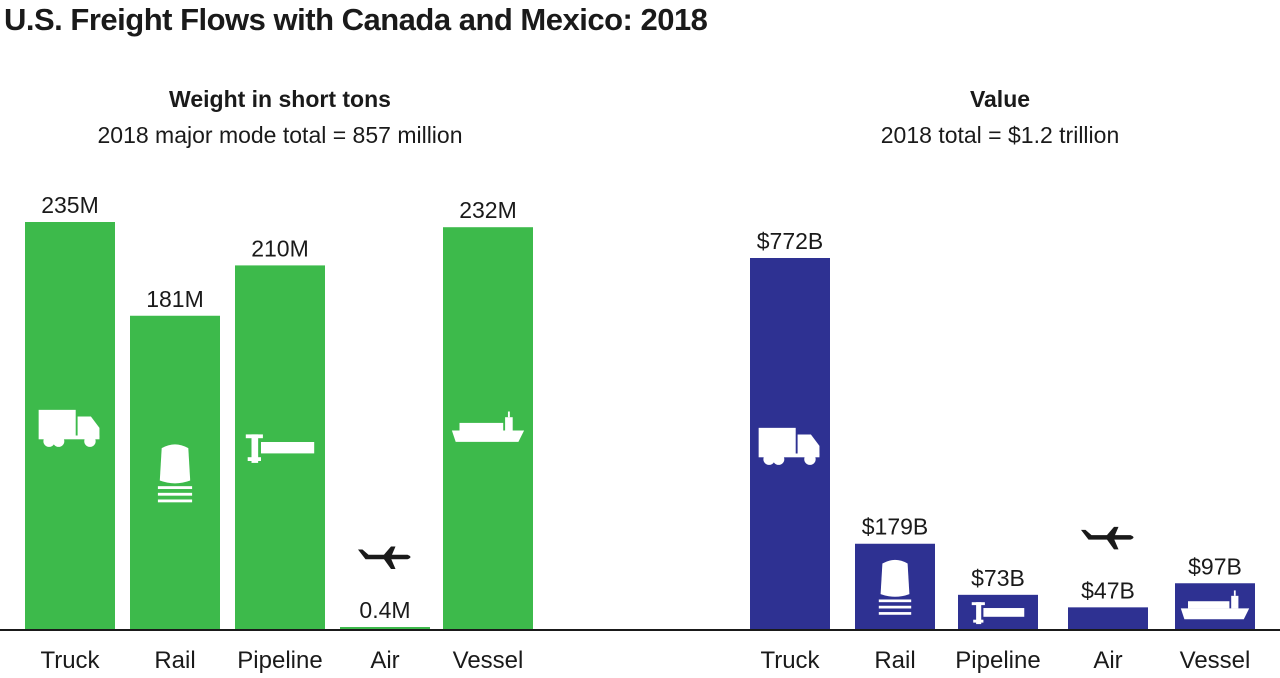  What do you see at coordinates (488, 660) in the screenshot?
I see `weight-category-label-vessel: Vessel` at bounding box center [488, 660].